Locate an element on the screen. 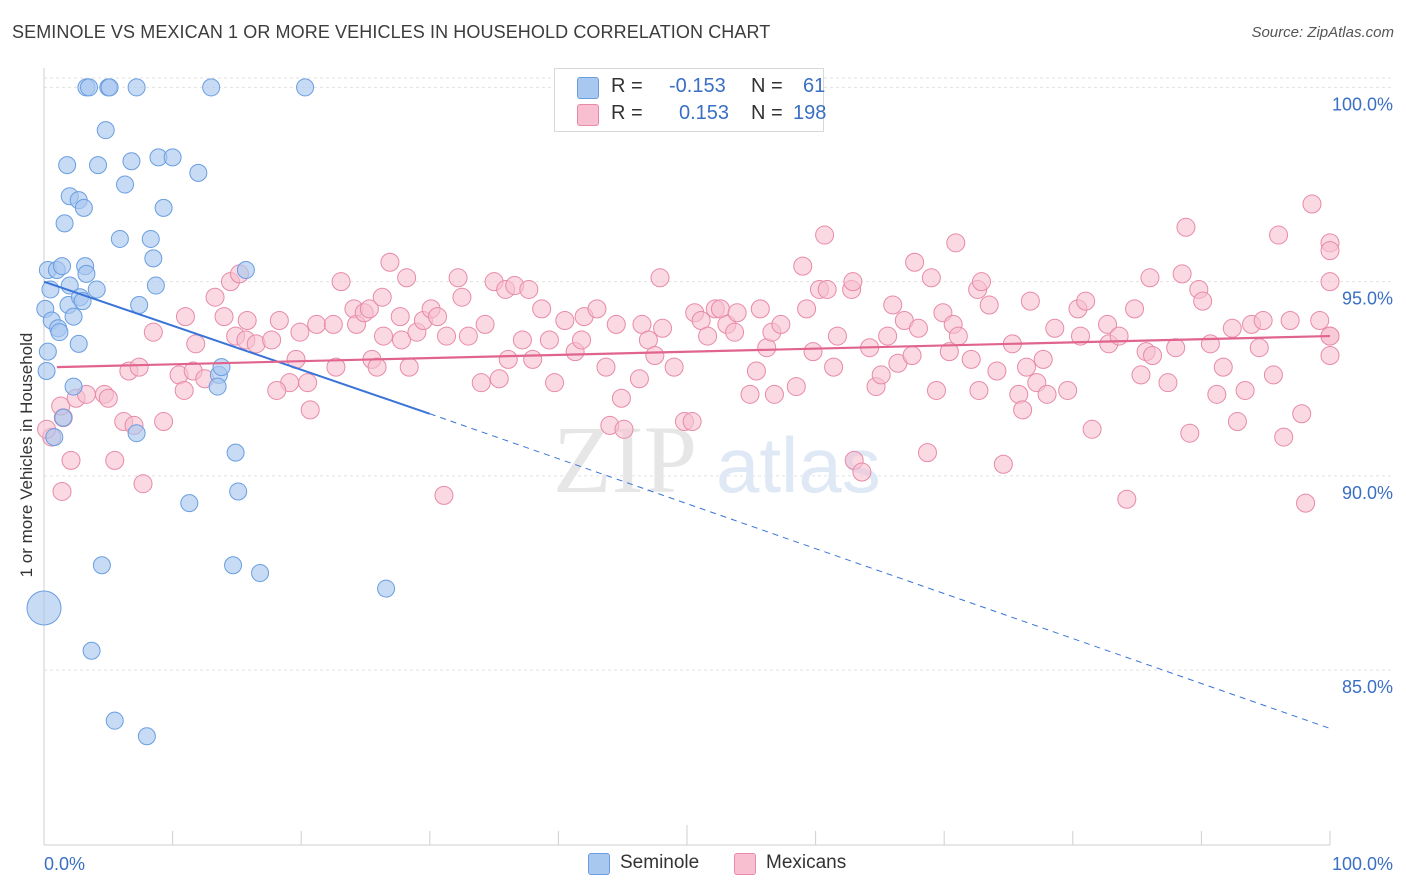 The height and width of the screenshot is (892, 1406). mexicans-legend-swatch is located at coordinates (745, 864).